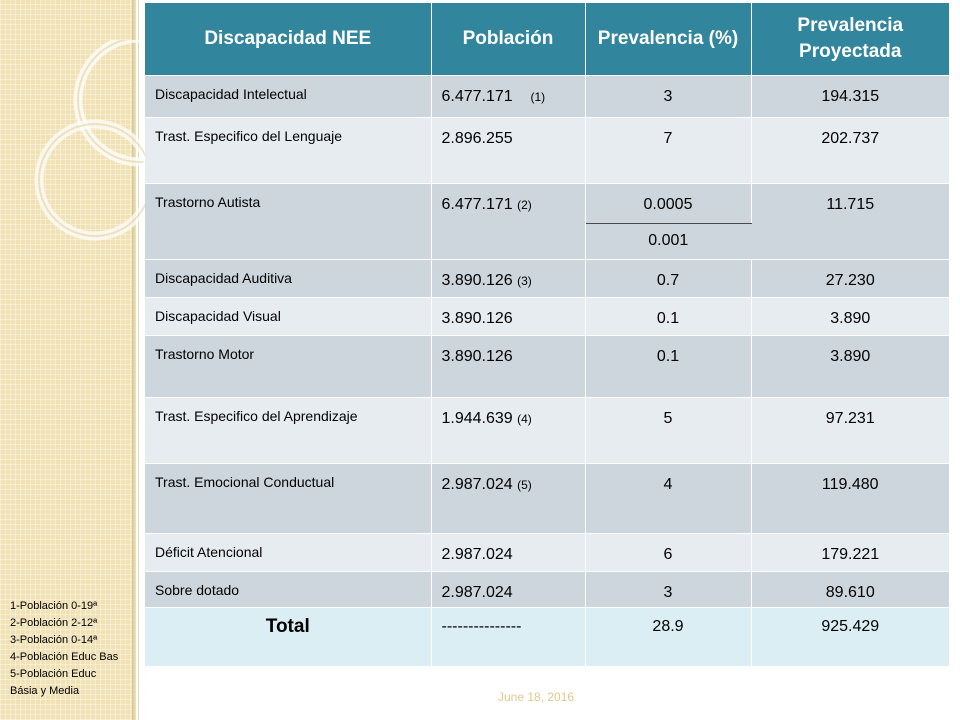 The image size is (960, 720). Describe the element at coordinates (54, 606) in the screenshot. I see `footnote-item: 1-Población 0-19ª` at that location.